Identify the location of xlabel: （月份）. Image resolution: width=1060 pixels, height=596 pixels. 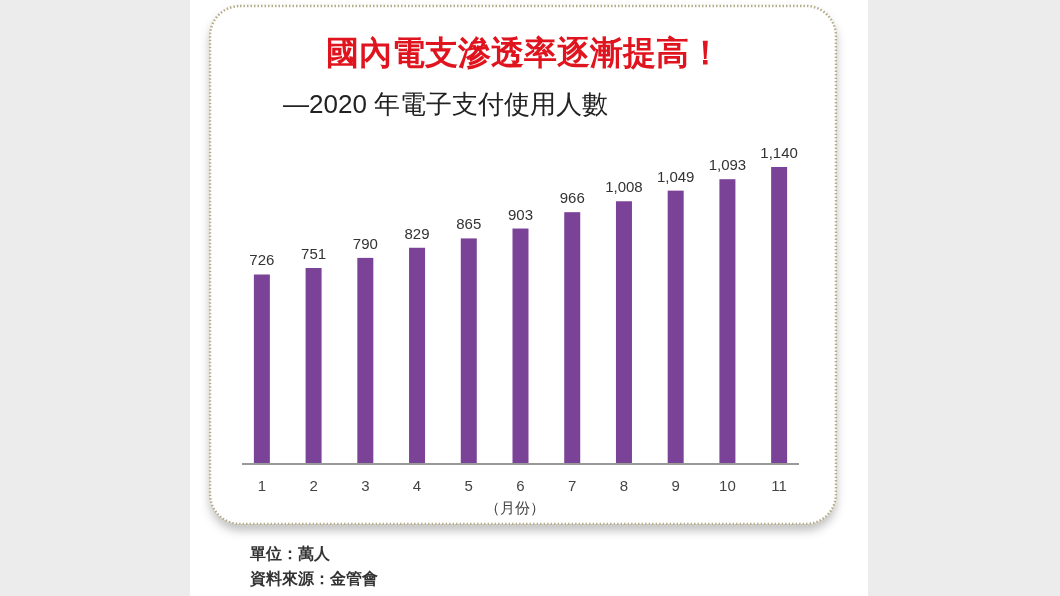
(514, 507).